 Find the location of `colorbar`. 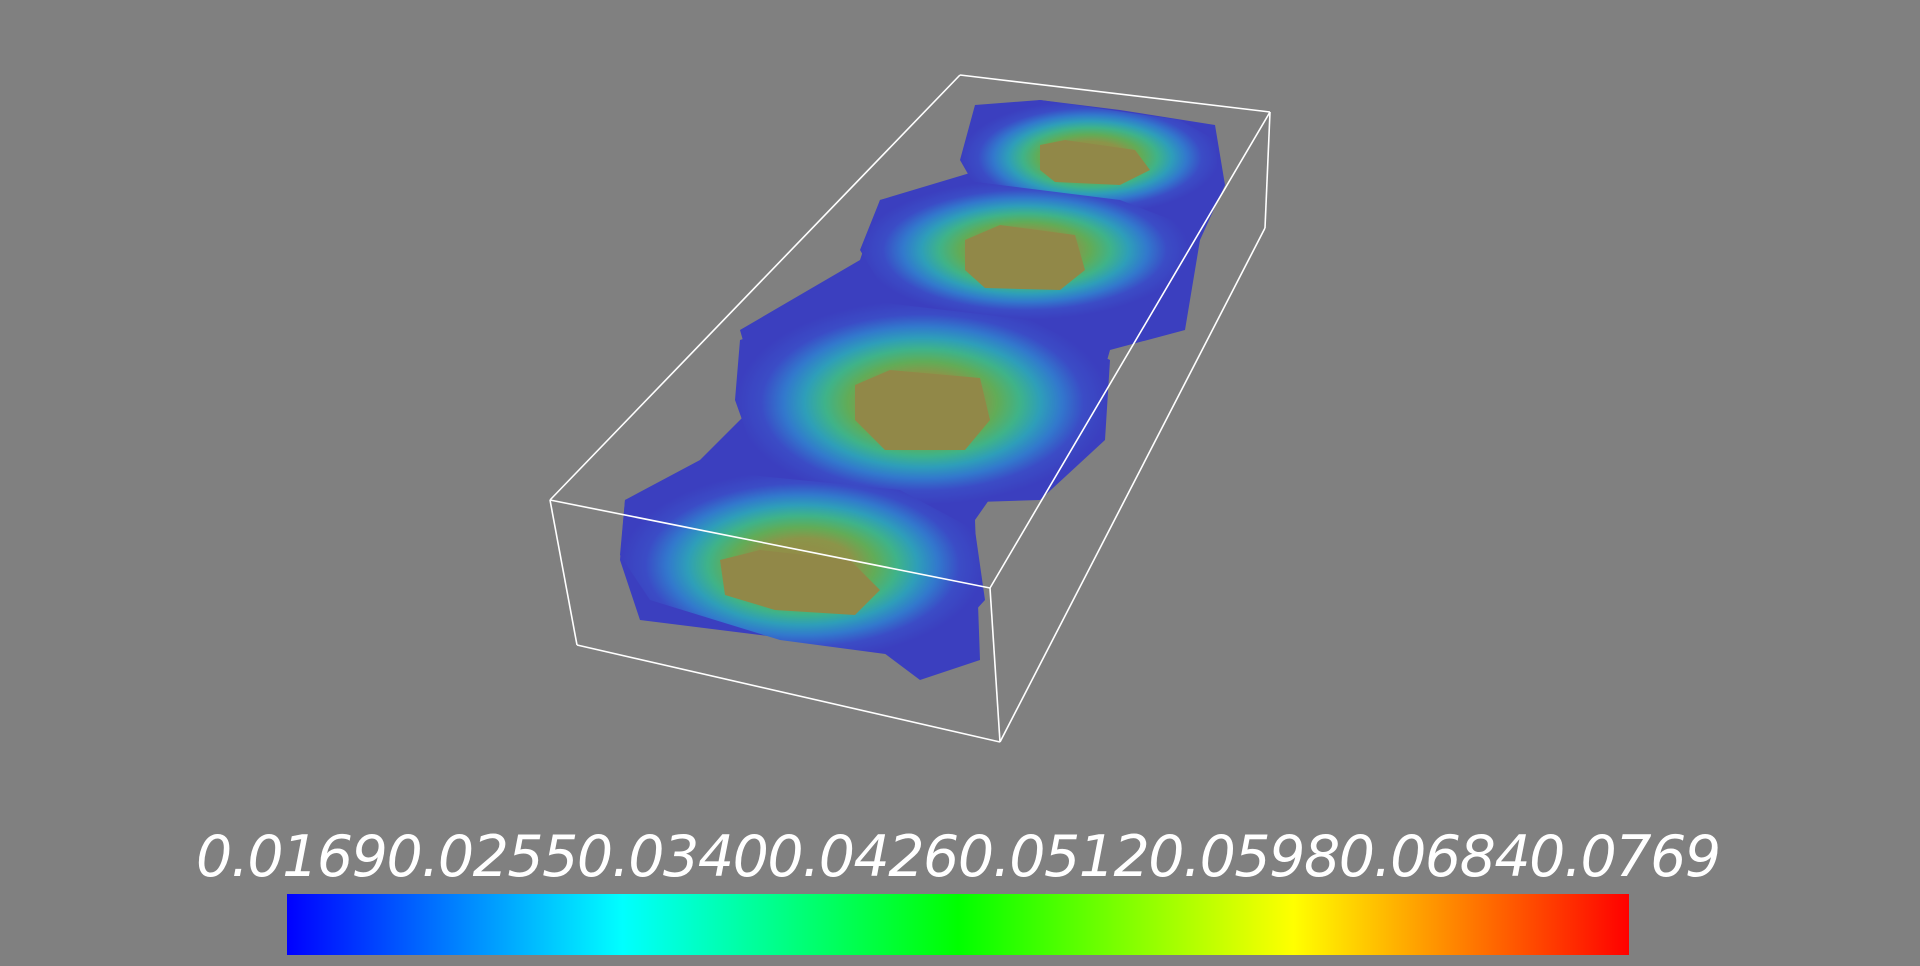

colorbar is located at coordinates (958, 924).